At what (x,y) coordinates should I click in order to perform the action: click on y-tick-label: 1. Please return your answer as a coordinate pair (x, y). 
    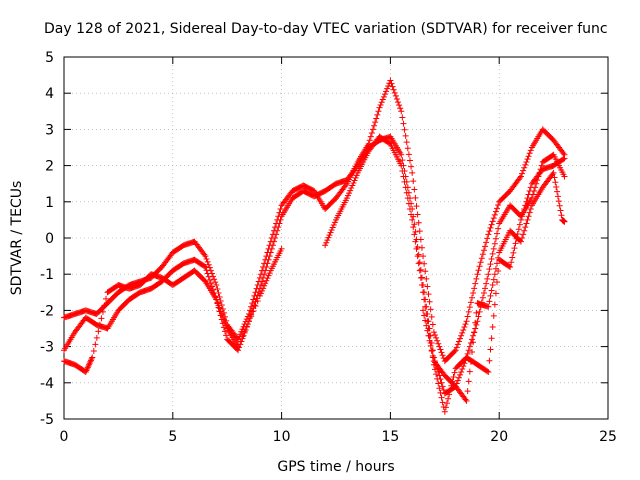
    Looking at the image, I should click on (49, 203).